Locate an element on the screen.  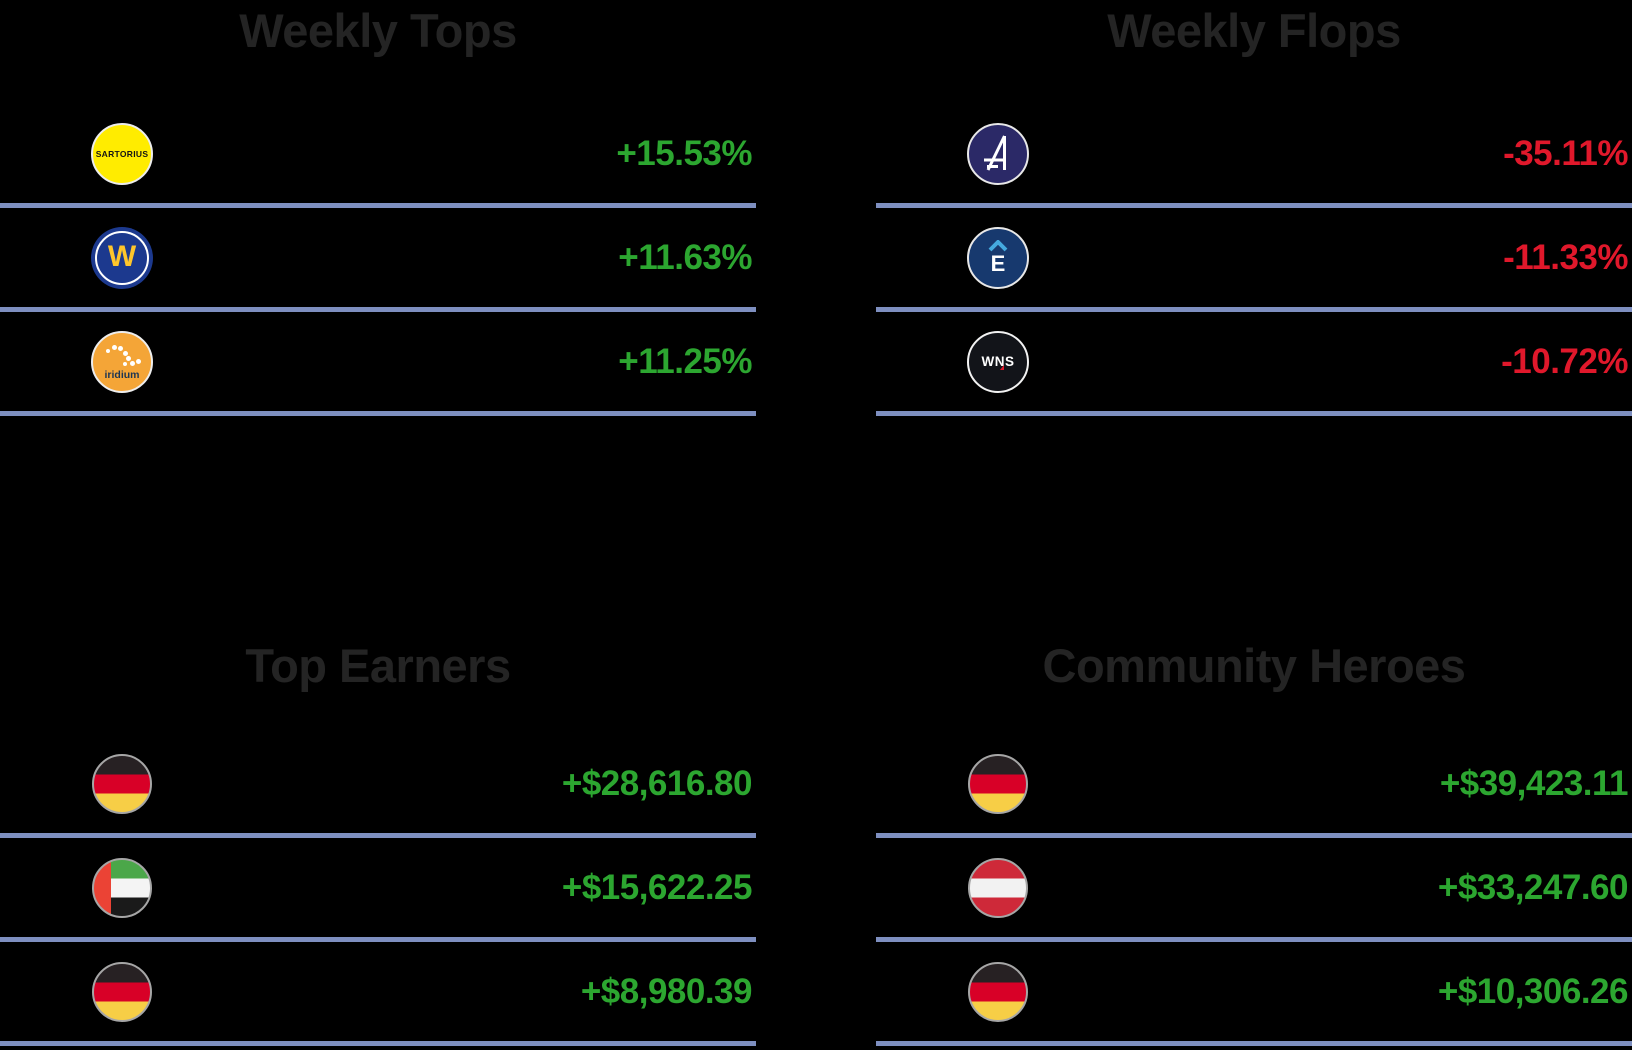
e-caret-logo-icon: E is located at coordinates (998, 257).